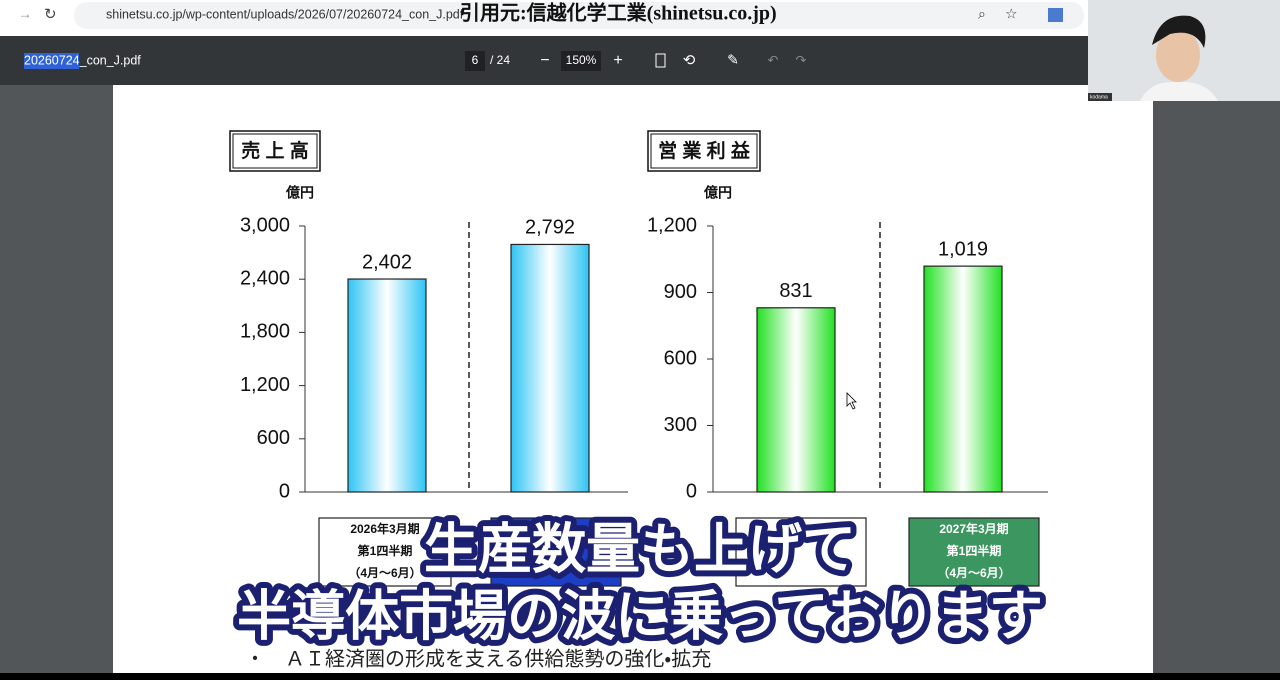 The height and width of the screenshot is (680, 1280). Describe the element at coordinates (384, 528) in the screenshot. I see `category-label: 2026年3月期` at that location.